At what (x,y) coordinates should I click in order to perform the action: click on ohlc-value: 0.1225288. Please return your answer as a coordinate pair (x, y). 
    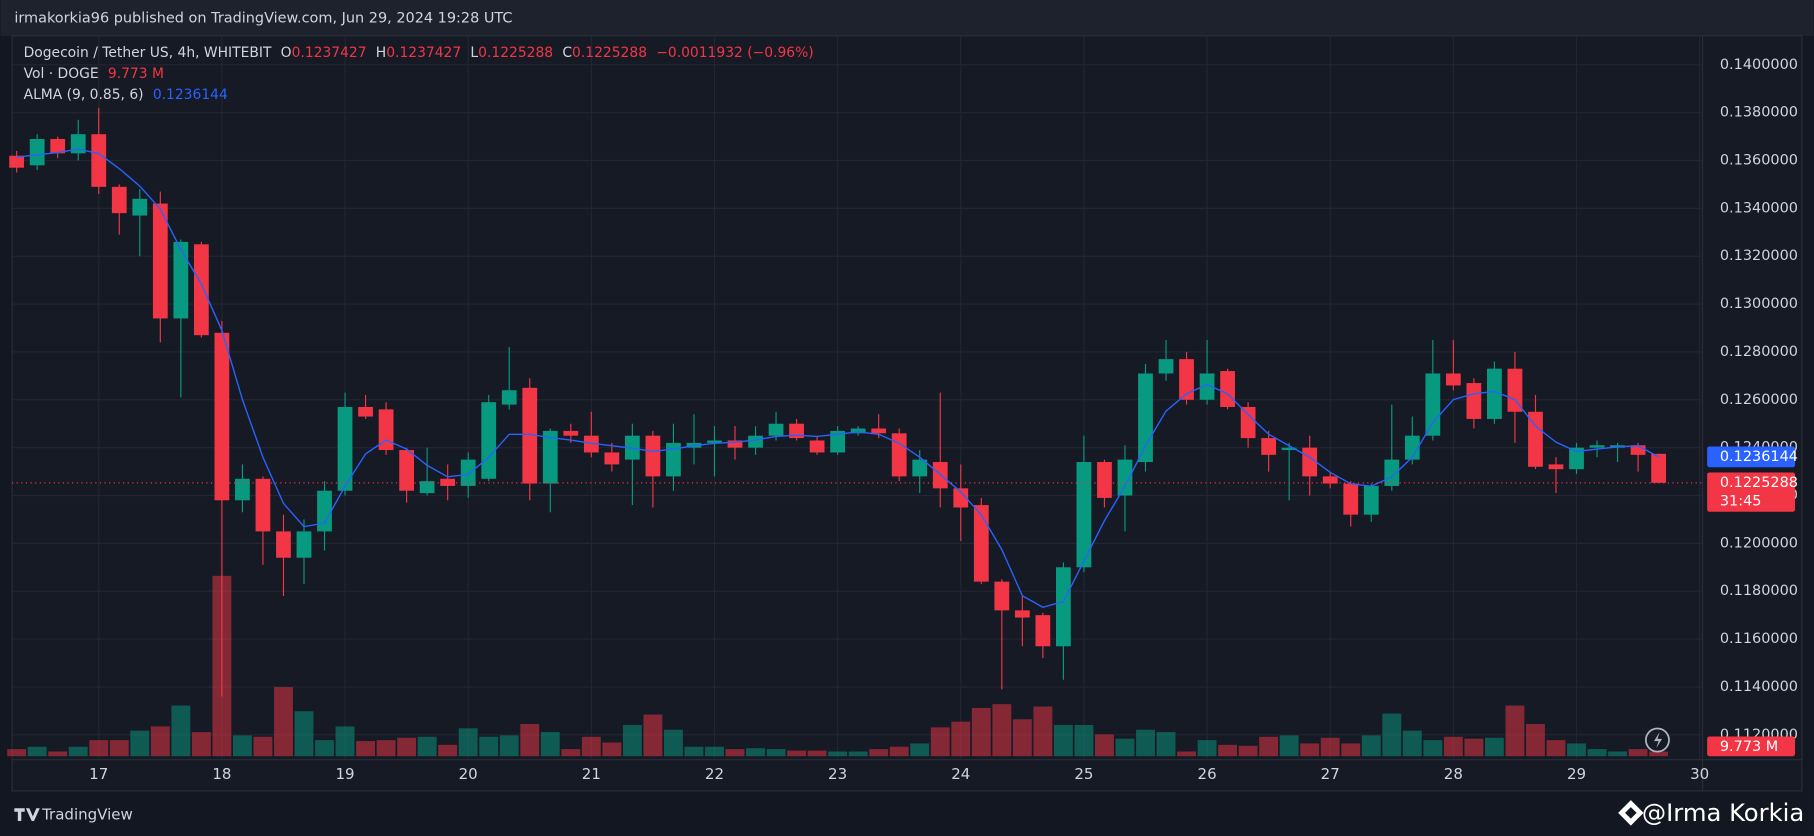
    Looking at the image, I should click on (609, 53).